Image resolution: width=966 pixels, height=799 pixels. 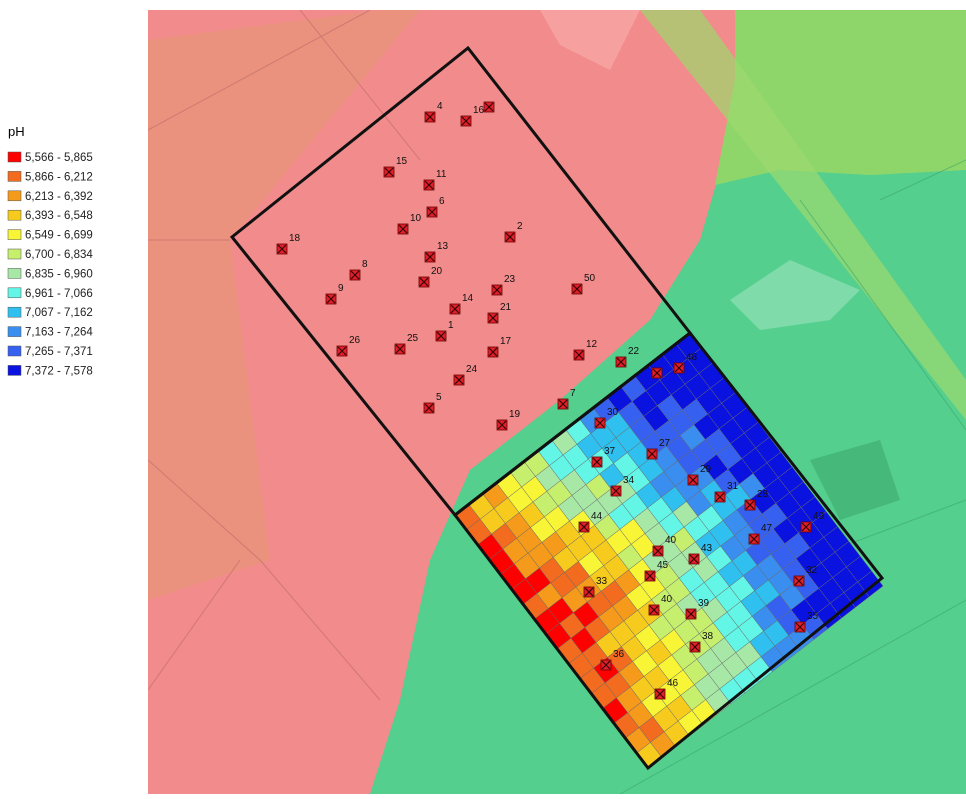 I want to click on sample-label: 9, so click(x=341, y=288).